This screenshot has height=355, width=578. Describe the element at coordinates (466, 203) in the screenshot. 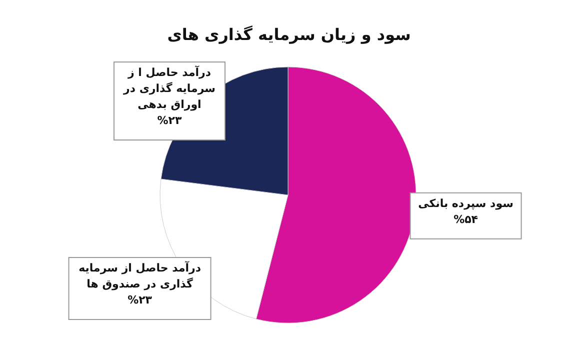

I see `slice-label: سود سپرده بانکی` at that location.